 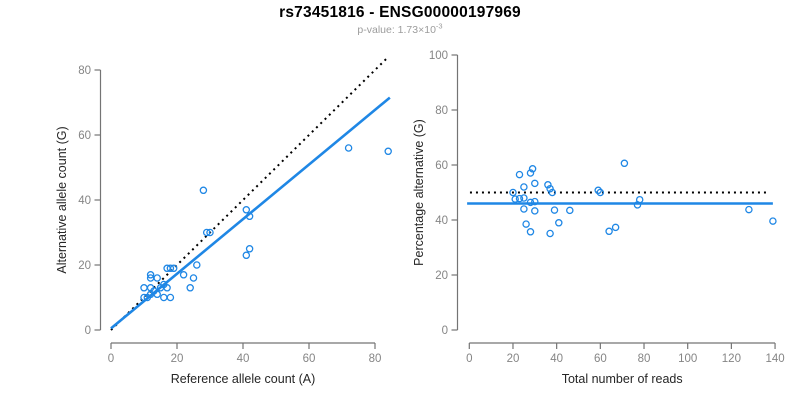 What do you see at coordinates (375, 359) in the screenshot?
I see `allele-counts-panel-x-tick-label: 80` at bounding box center [375, 359].